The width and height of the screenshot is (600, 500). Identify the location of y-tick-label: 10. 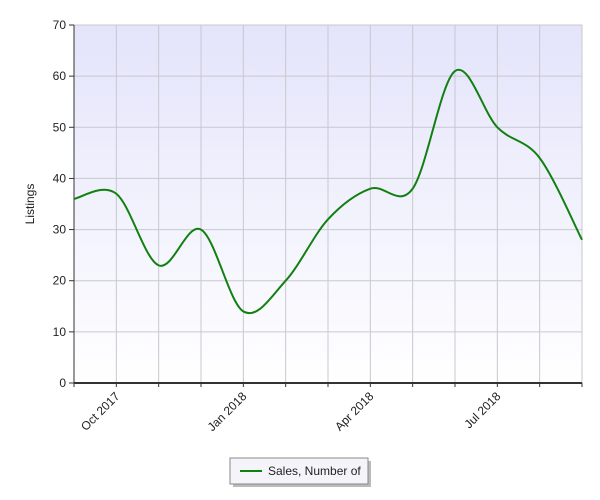
(60, 332).